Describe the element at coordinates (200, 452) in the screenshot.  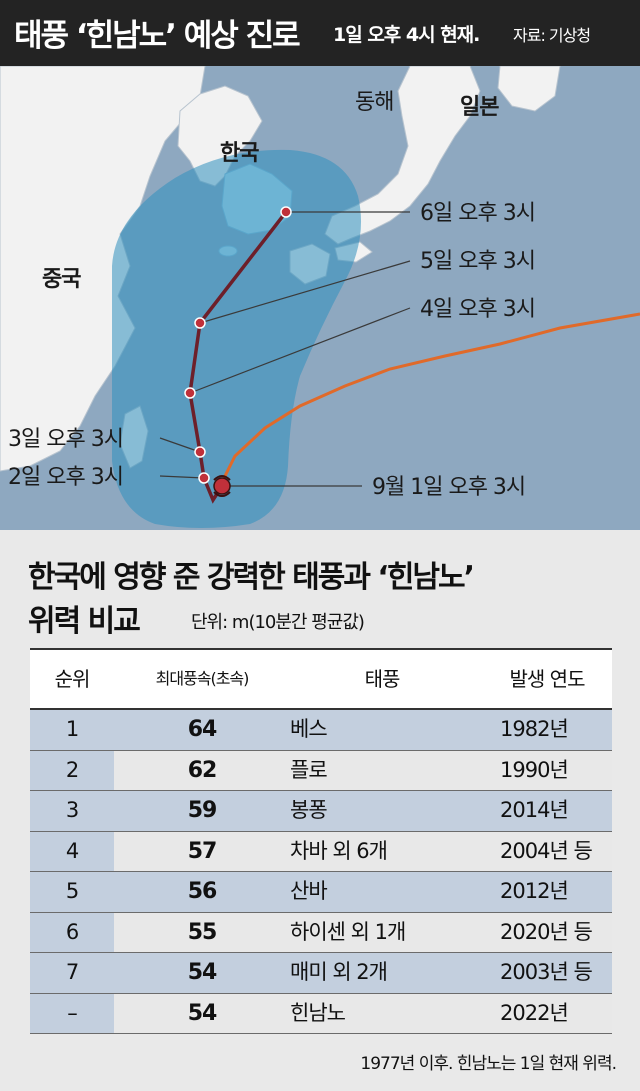
I see `point-day3` at that location.